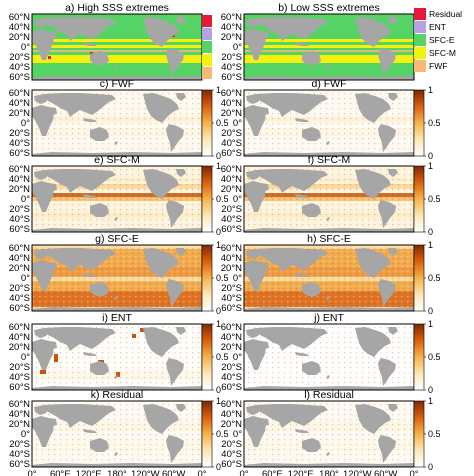 This screenshot has height=476, width=474. What do you see at coordinates (437, 27) in the screenshot?
I see `legend-label: ENT` at bounding box center [437, 27].